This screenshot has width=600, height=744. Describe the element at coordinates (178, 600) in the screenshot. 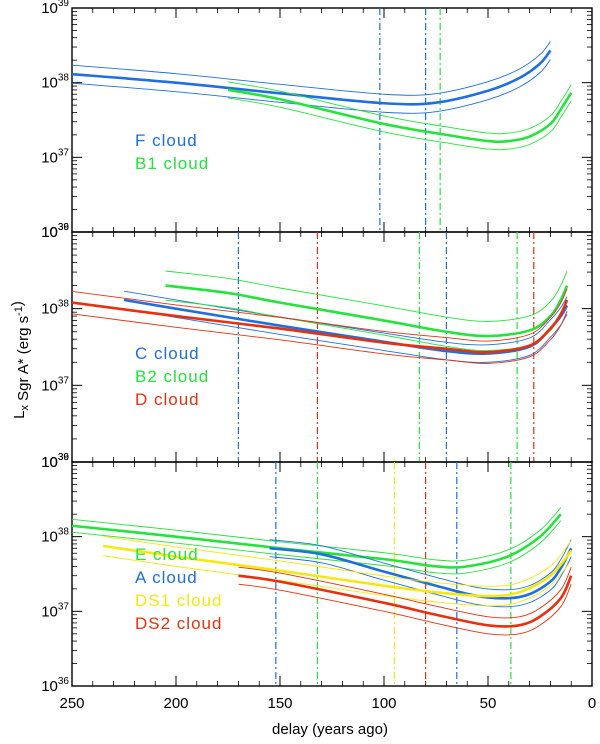

I see `legend-entry: DS1 cloud` at that location.